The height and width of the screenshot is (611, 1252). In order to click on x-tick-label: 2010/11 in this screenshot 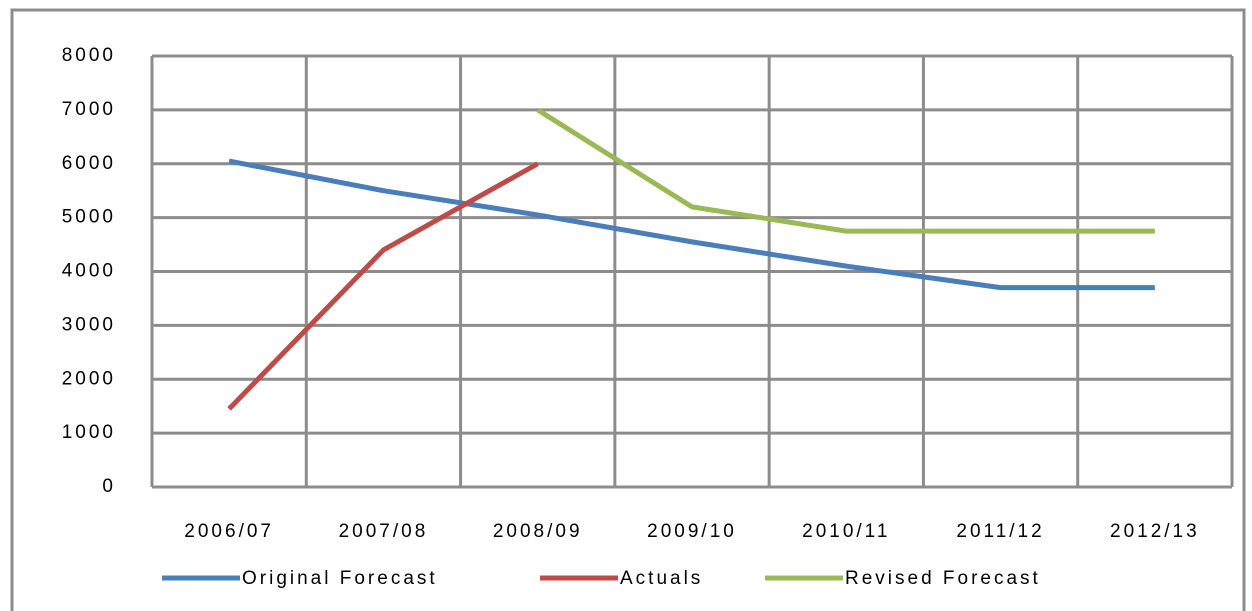, I will do `click(846, 531)`.